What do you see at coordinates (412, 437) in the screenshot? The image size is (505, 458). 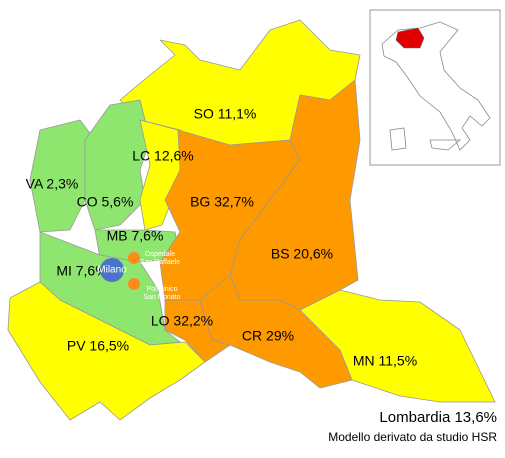 I see `footer-source: Modello derivato da studio HSR` at bounding box center [412, 437].